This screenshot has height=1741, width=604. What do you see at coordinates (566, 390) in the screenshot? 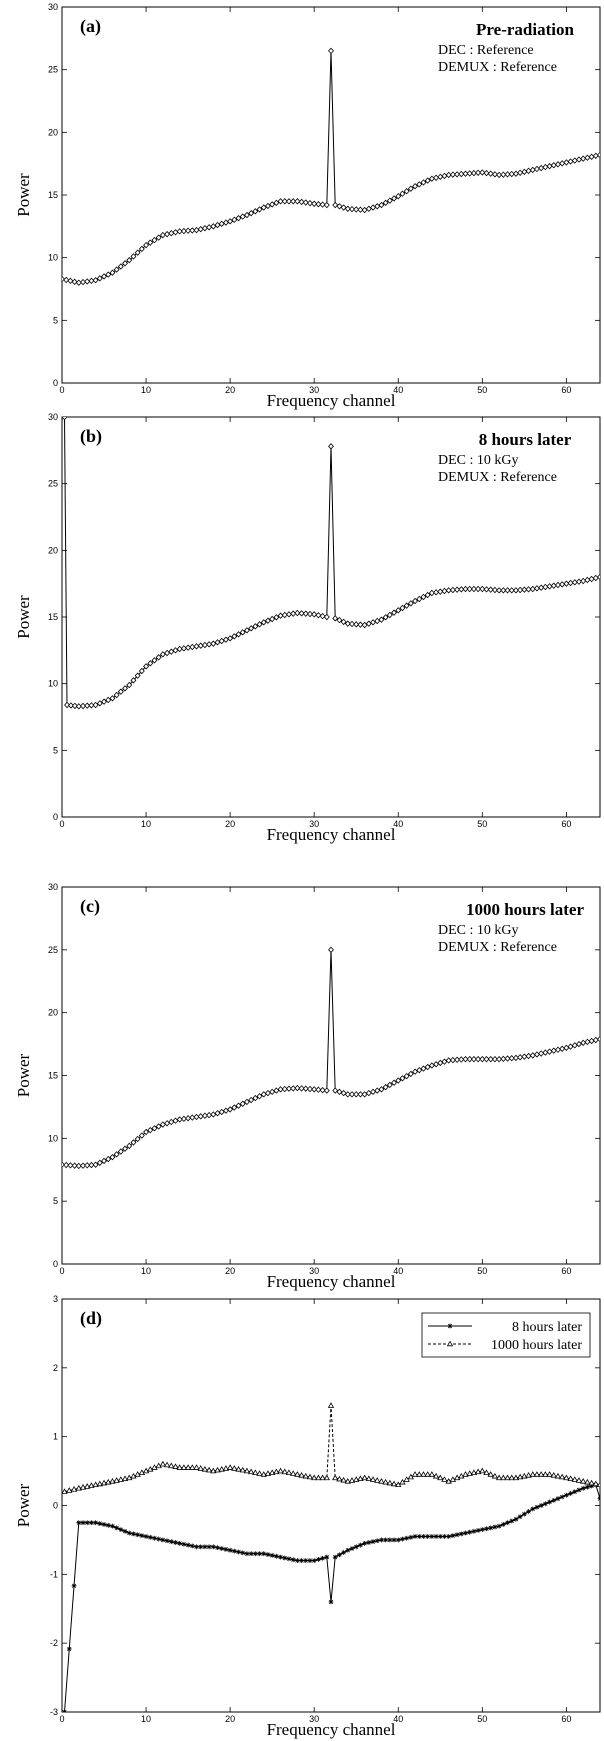
I see `x-tick-label: 60` at bounding box center [566, 390].